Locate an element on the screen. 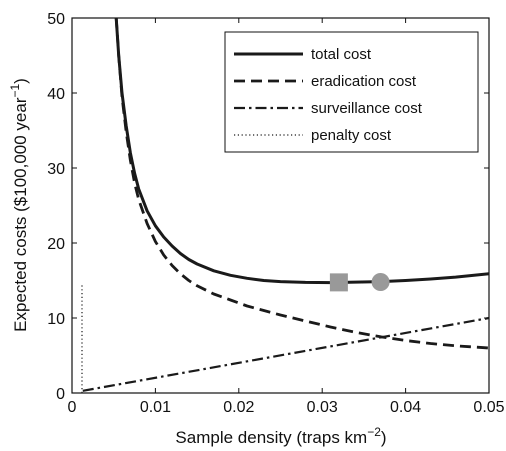 The height and width of the screenshot is (451, 506). x-tick-label: 0.01 is located at coordinates (155, 407).